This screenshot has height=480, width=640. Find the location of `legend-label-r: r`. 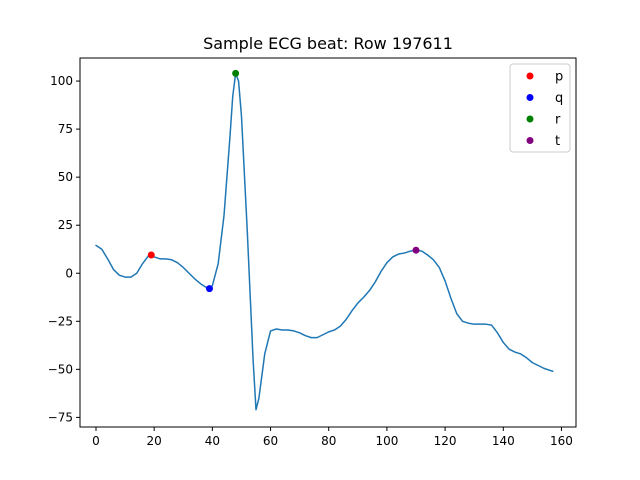

legend-label-r: r is located at coordinates (558, 120).